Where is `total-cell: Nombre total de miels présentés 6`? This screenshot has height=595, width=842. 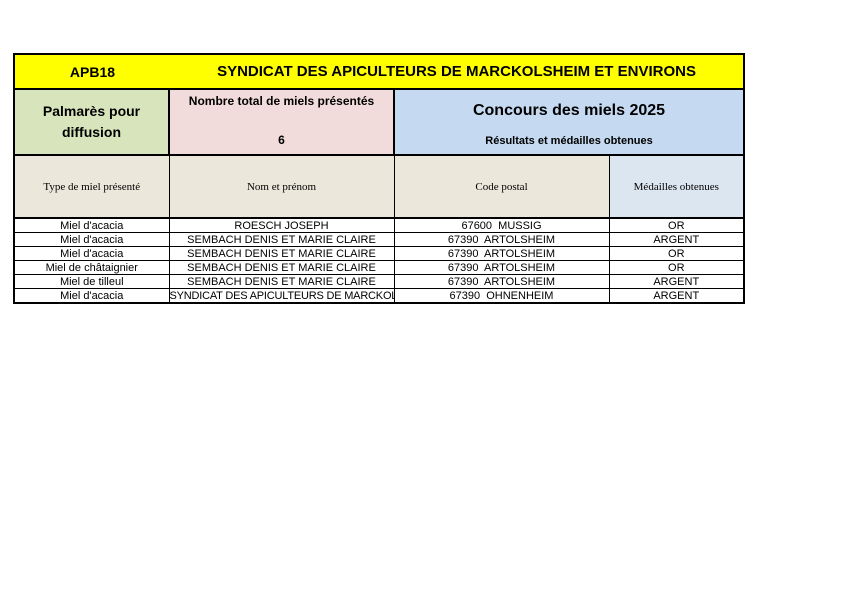
total-cell: Nombre total de miels présentés 6 is located at coordinates (281, 122).